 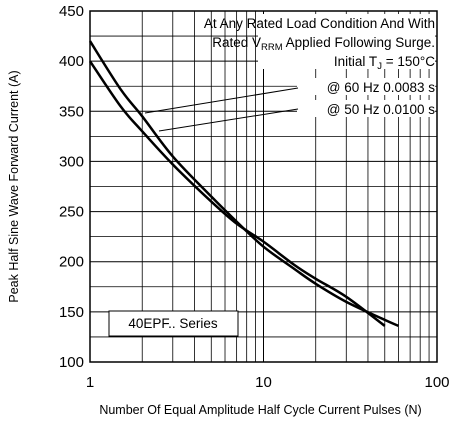 What do you see at coordinates (71, 212) in the screenshot?
I see `y-tick-label-250: 250` at bounding box center [71, 212].